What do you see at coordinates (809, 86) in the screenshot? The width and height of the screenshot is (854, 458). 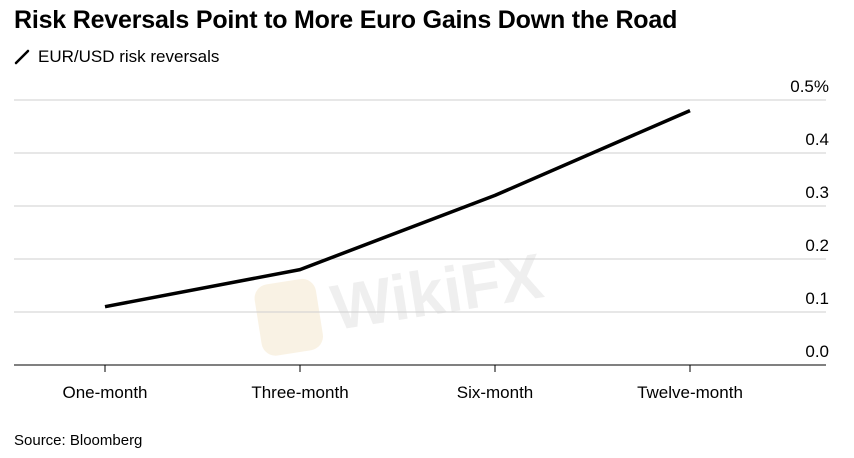 I see `y-tick-label: 0.5%` at bounding box center [809, 86].